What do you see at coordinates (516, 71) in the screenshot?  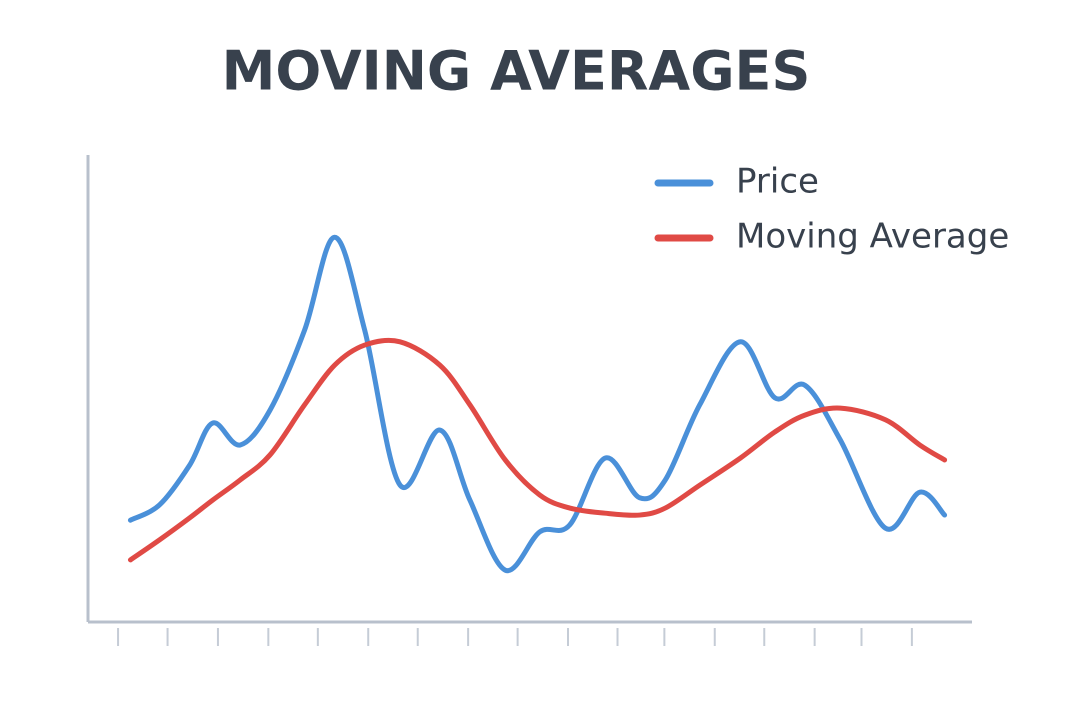 I see `chart-title: MOVING AVERAGES` at bounding box center [516, 71].